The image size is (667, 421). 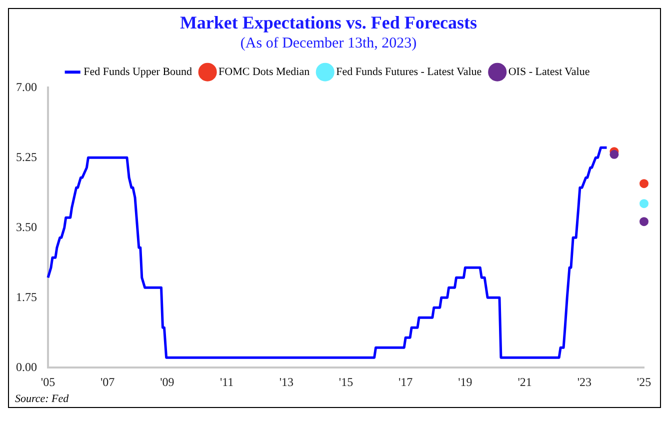 I want to click on y-tick-label: 3.50, so click(x=26, y=227).